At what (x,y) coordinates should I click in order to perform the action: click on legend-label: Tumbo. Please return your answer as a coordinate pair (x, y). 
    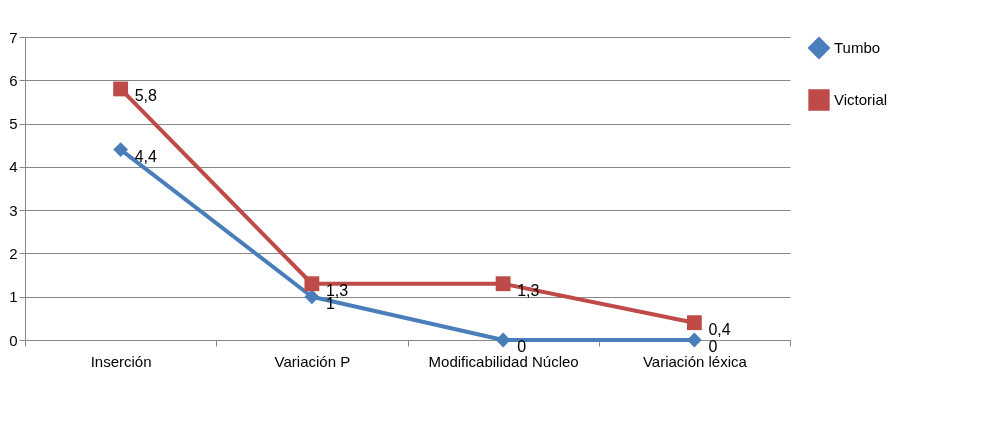
    Looking at the image, I should click on (857, 47).